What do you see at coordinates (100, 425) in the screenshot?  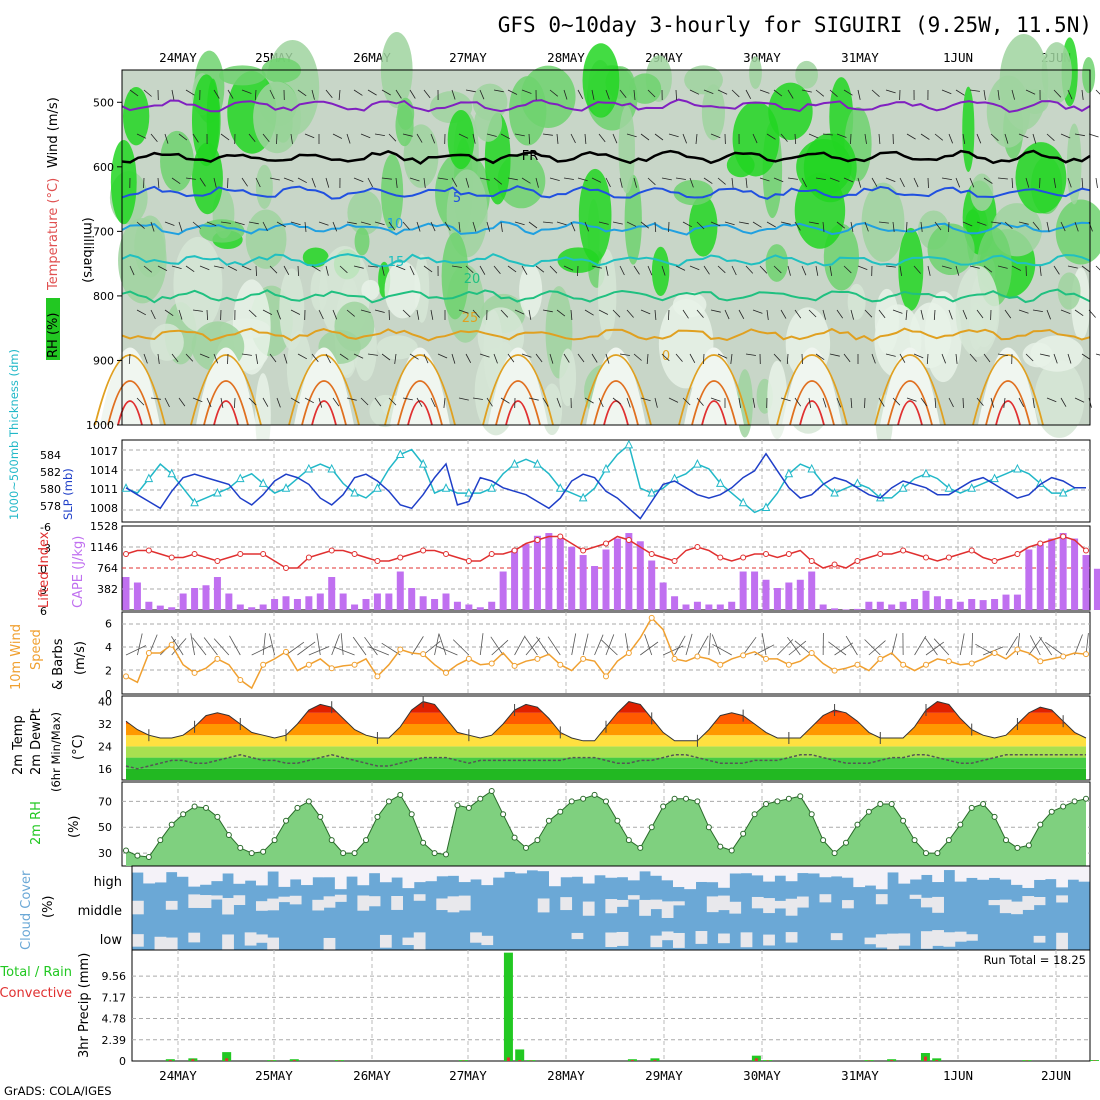 I see `p1-ytick-label: 1000` at bounding box center [100, 425].